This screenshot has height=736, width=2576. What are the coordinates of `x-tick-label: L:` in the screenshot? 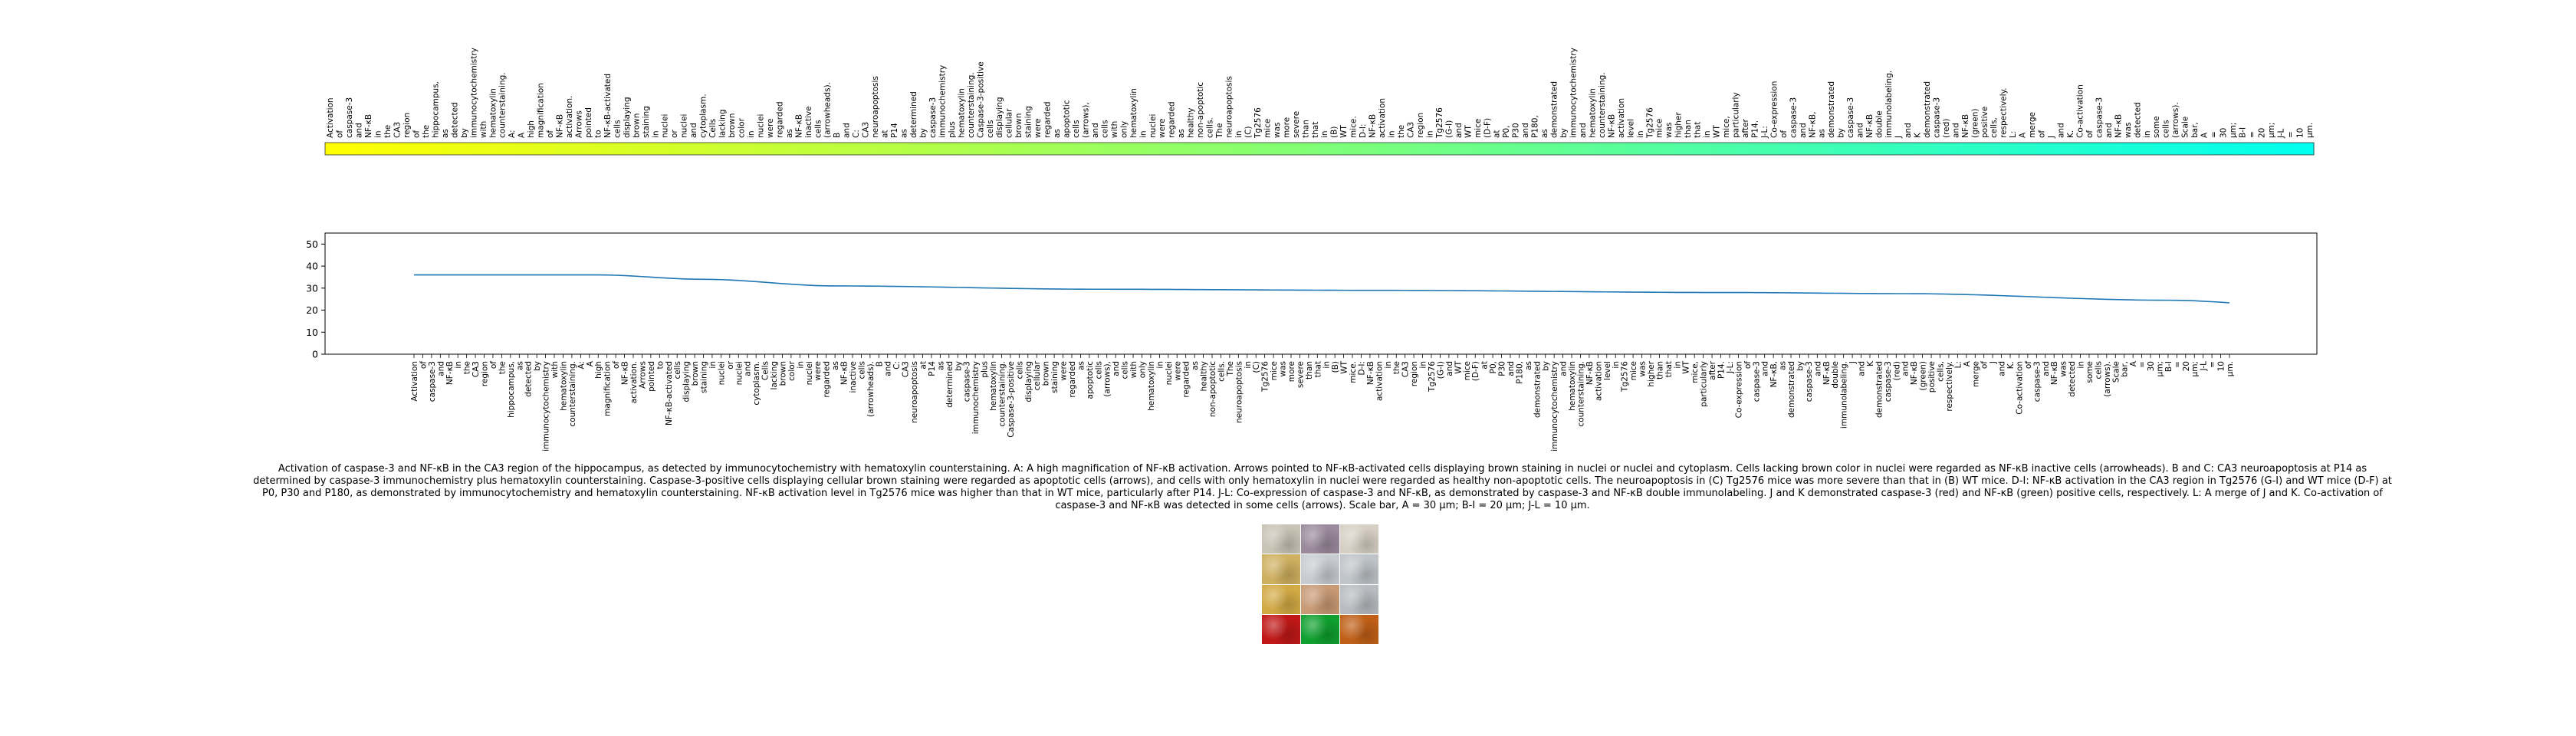 It's located at (1958, 365).